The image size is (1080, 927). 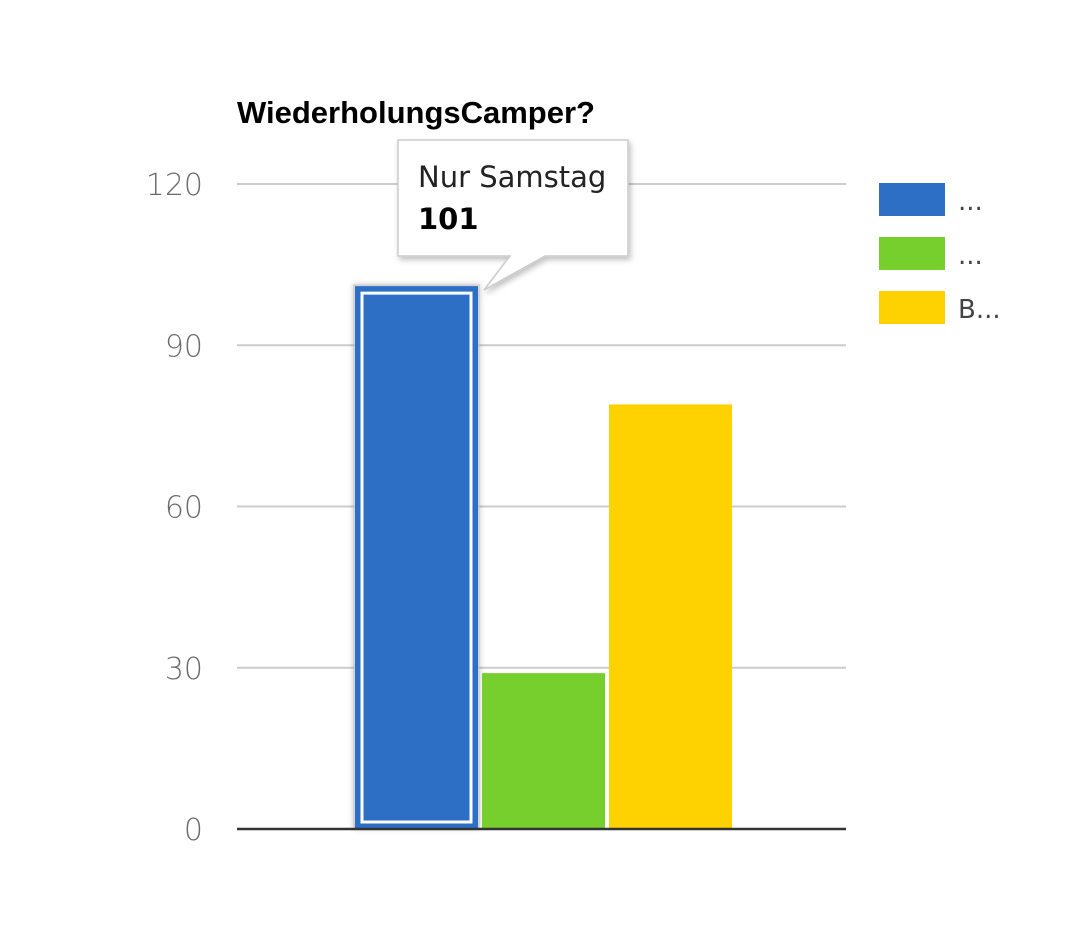 I want to click on y-tick-label: 90, so click(x=184, y=346).